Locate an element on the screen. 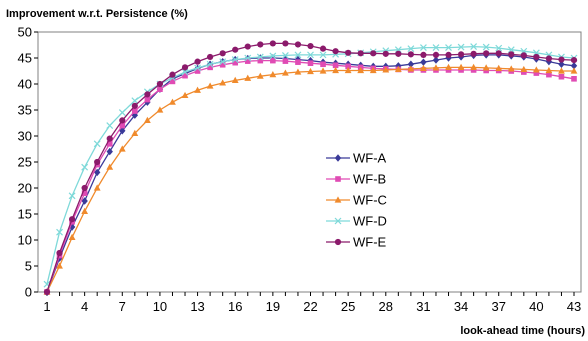 Image resolution: width=588 pixels, height=341 pixels. x-tick-label: 31 is located at coordinates (423, 306).